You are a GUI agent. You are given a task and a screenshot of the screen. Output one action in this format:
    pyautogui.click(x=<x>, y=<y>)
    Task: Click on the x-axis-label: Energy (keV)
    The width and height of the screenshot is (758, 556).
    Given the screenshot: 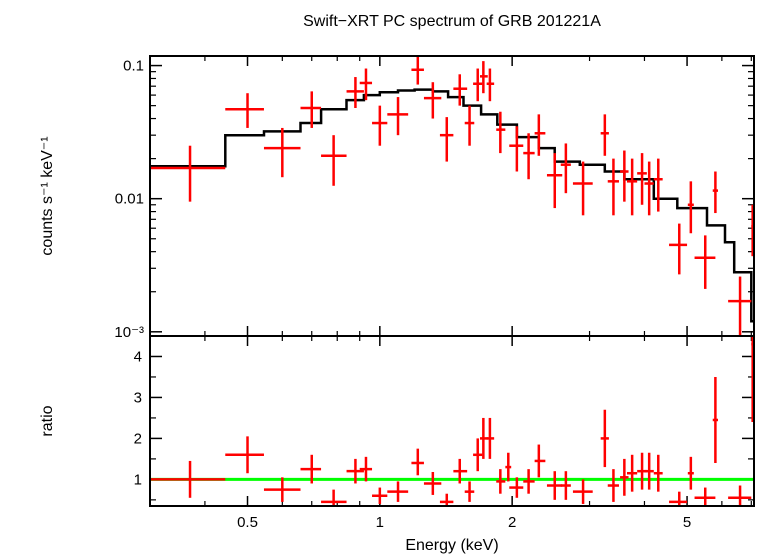 What is the action you would take?
    pyautogui.click(x=451, y=545)
    